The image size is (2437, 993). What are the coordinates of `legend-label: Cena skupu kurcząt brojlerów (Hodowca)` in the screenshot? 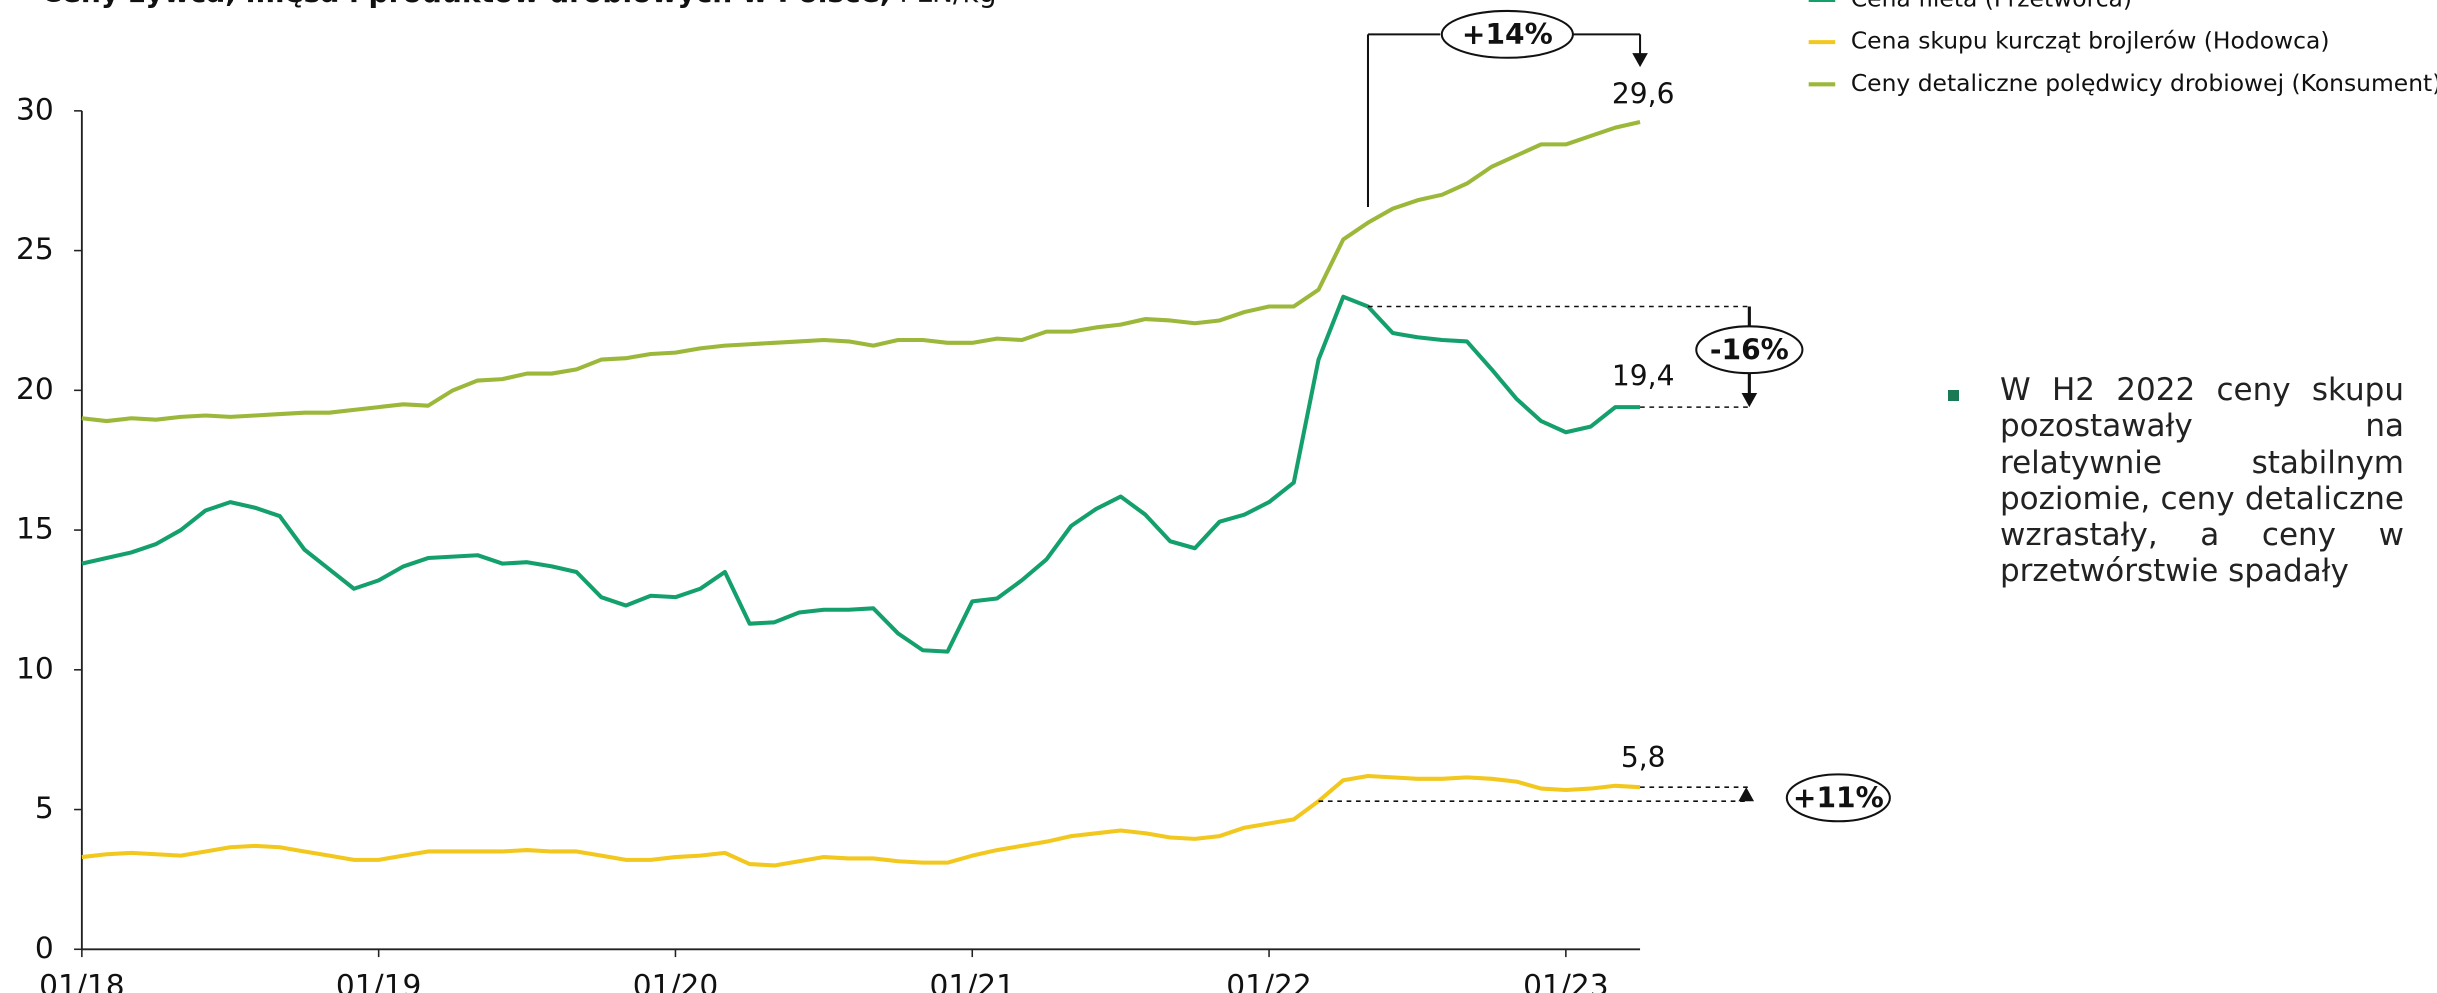 It's located at (2090, 41).